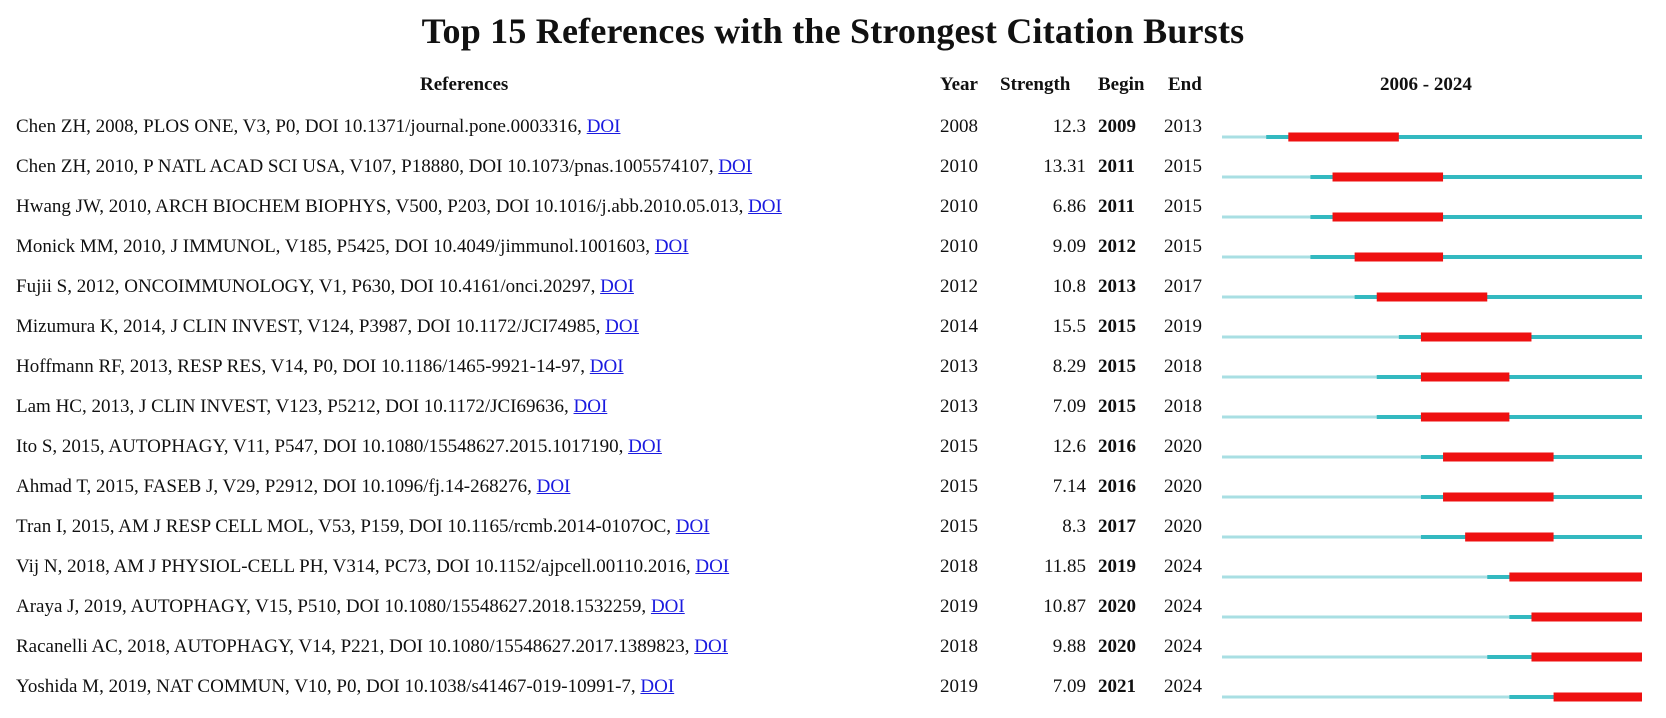  I want to click on end-cell: 2017, so click(1183, 286).